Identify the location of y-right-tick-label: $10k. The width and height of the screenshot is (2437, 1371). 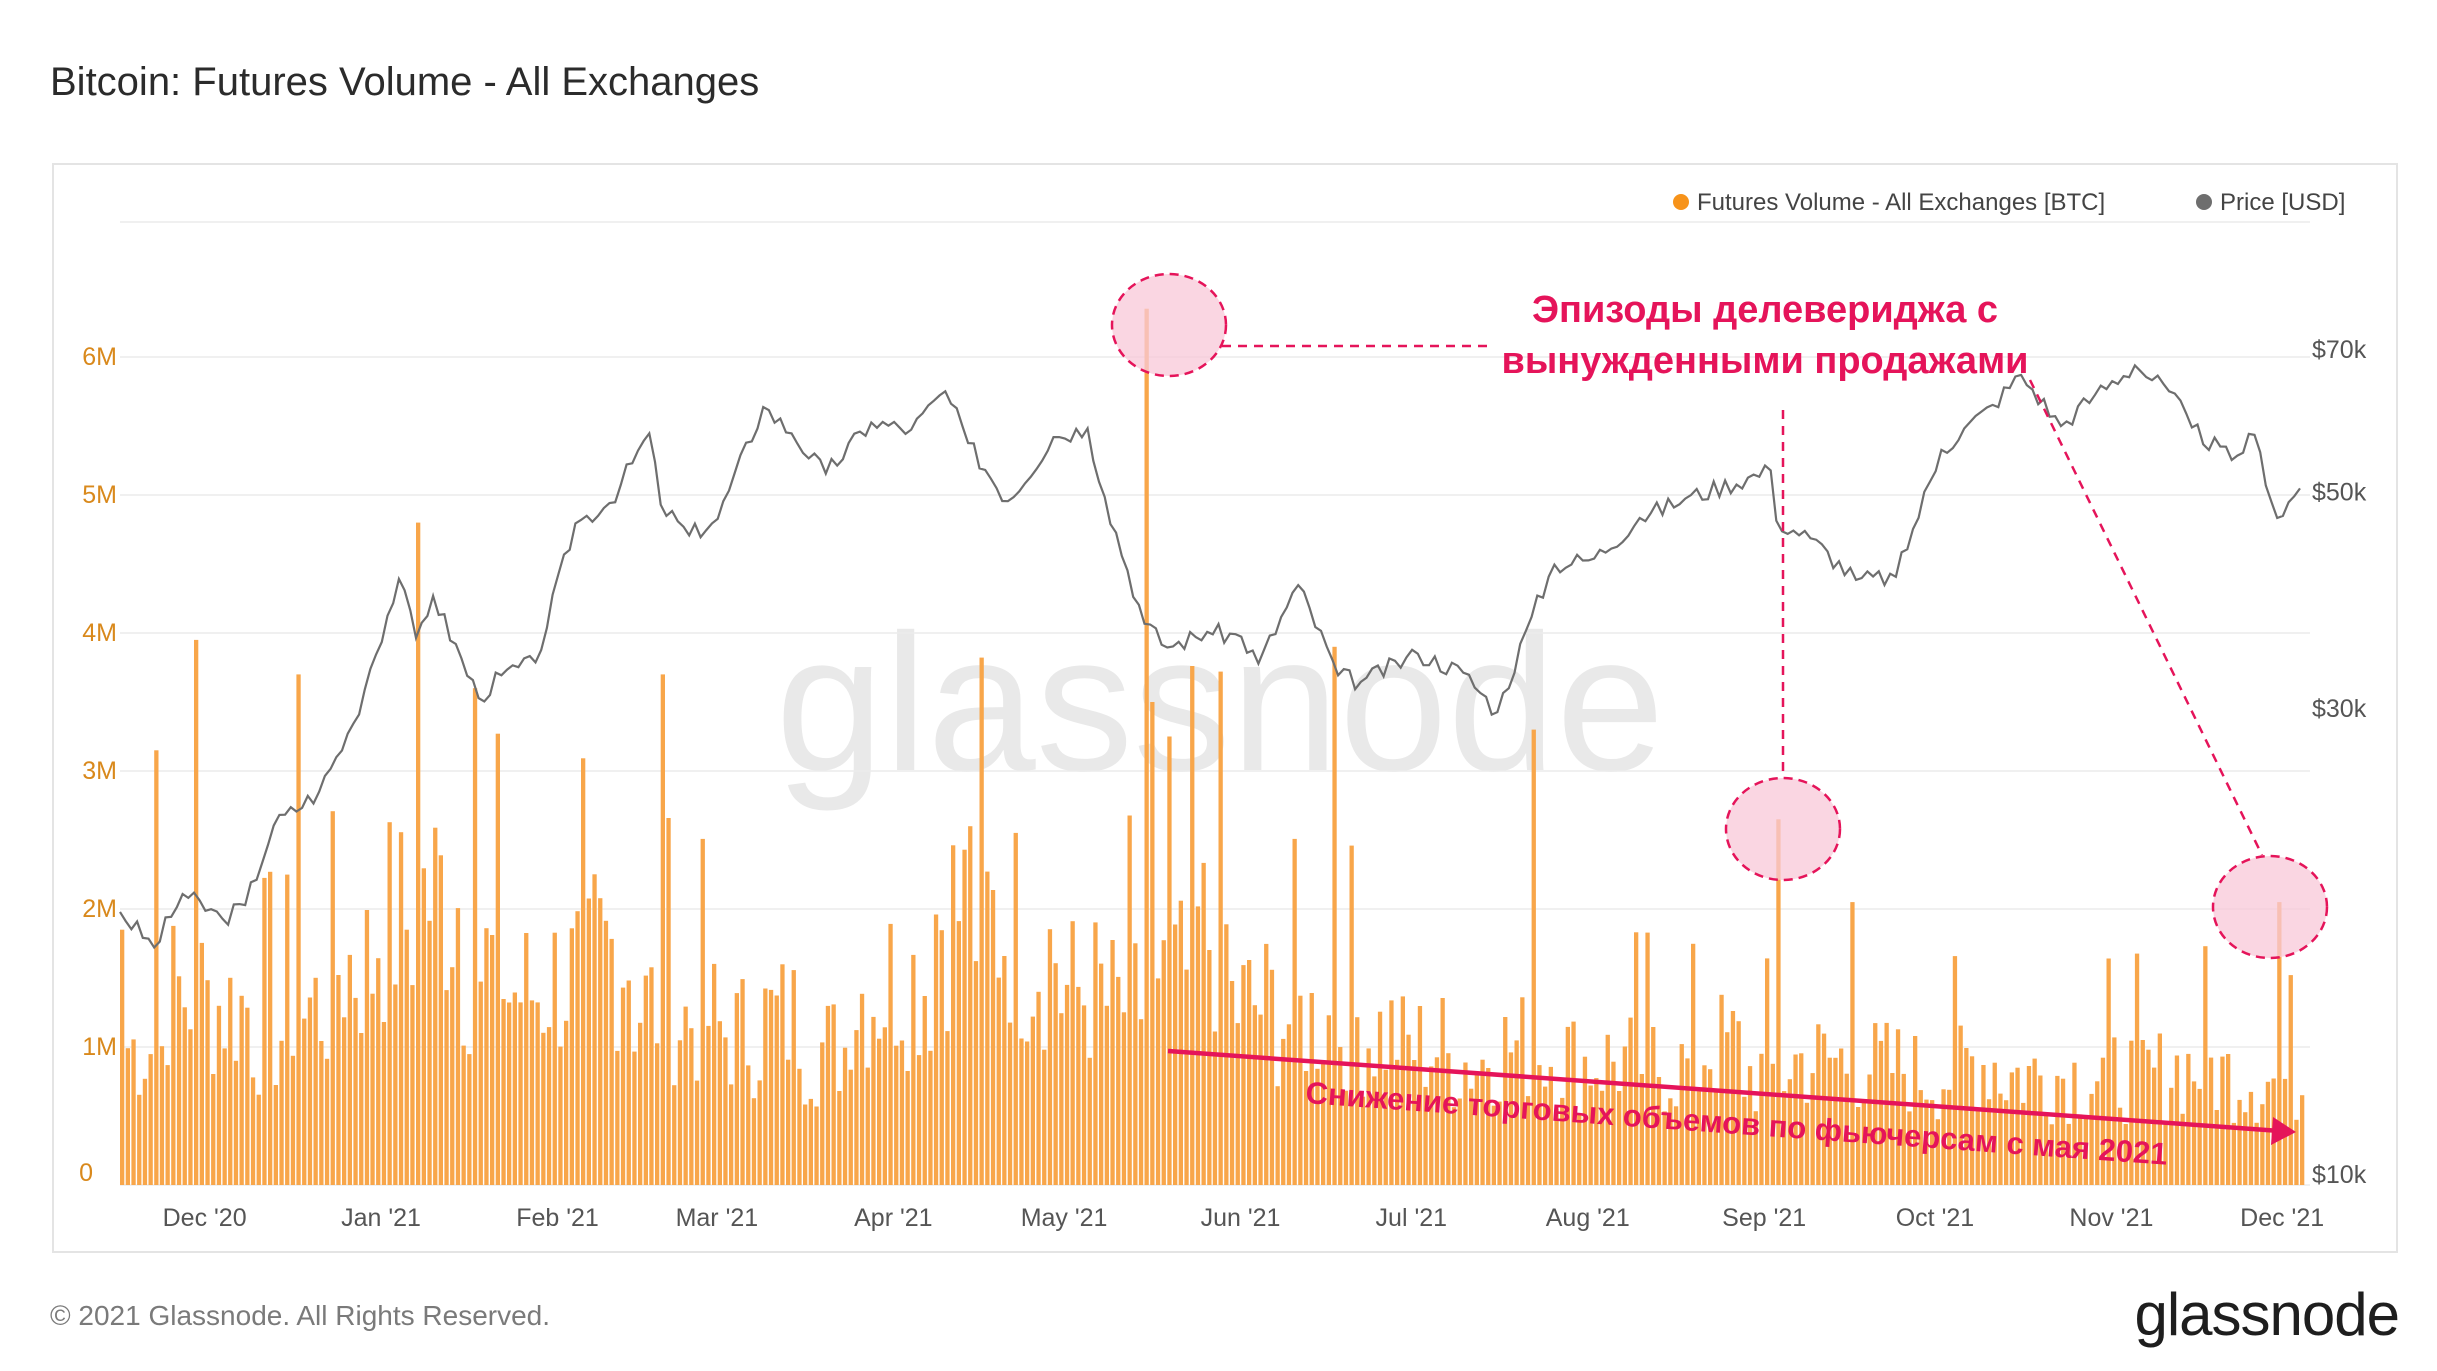
(2339, 1175).